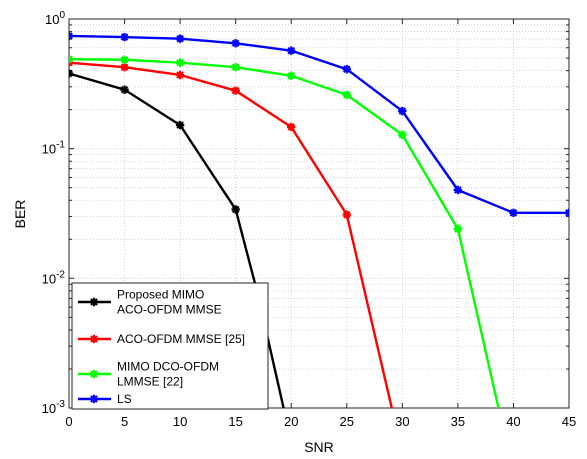 This screenshot has height=459, width=587. What do you see at coordinates (180, 421) in the screenshot?
I see `x-tick-label: 10` at bounding box center [180, 421].